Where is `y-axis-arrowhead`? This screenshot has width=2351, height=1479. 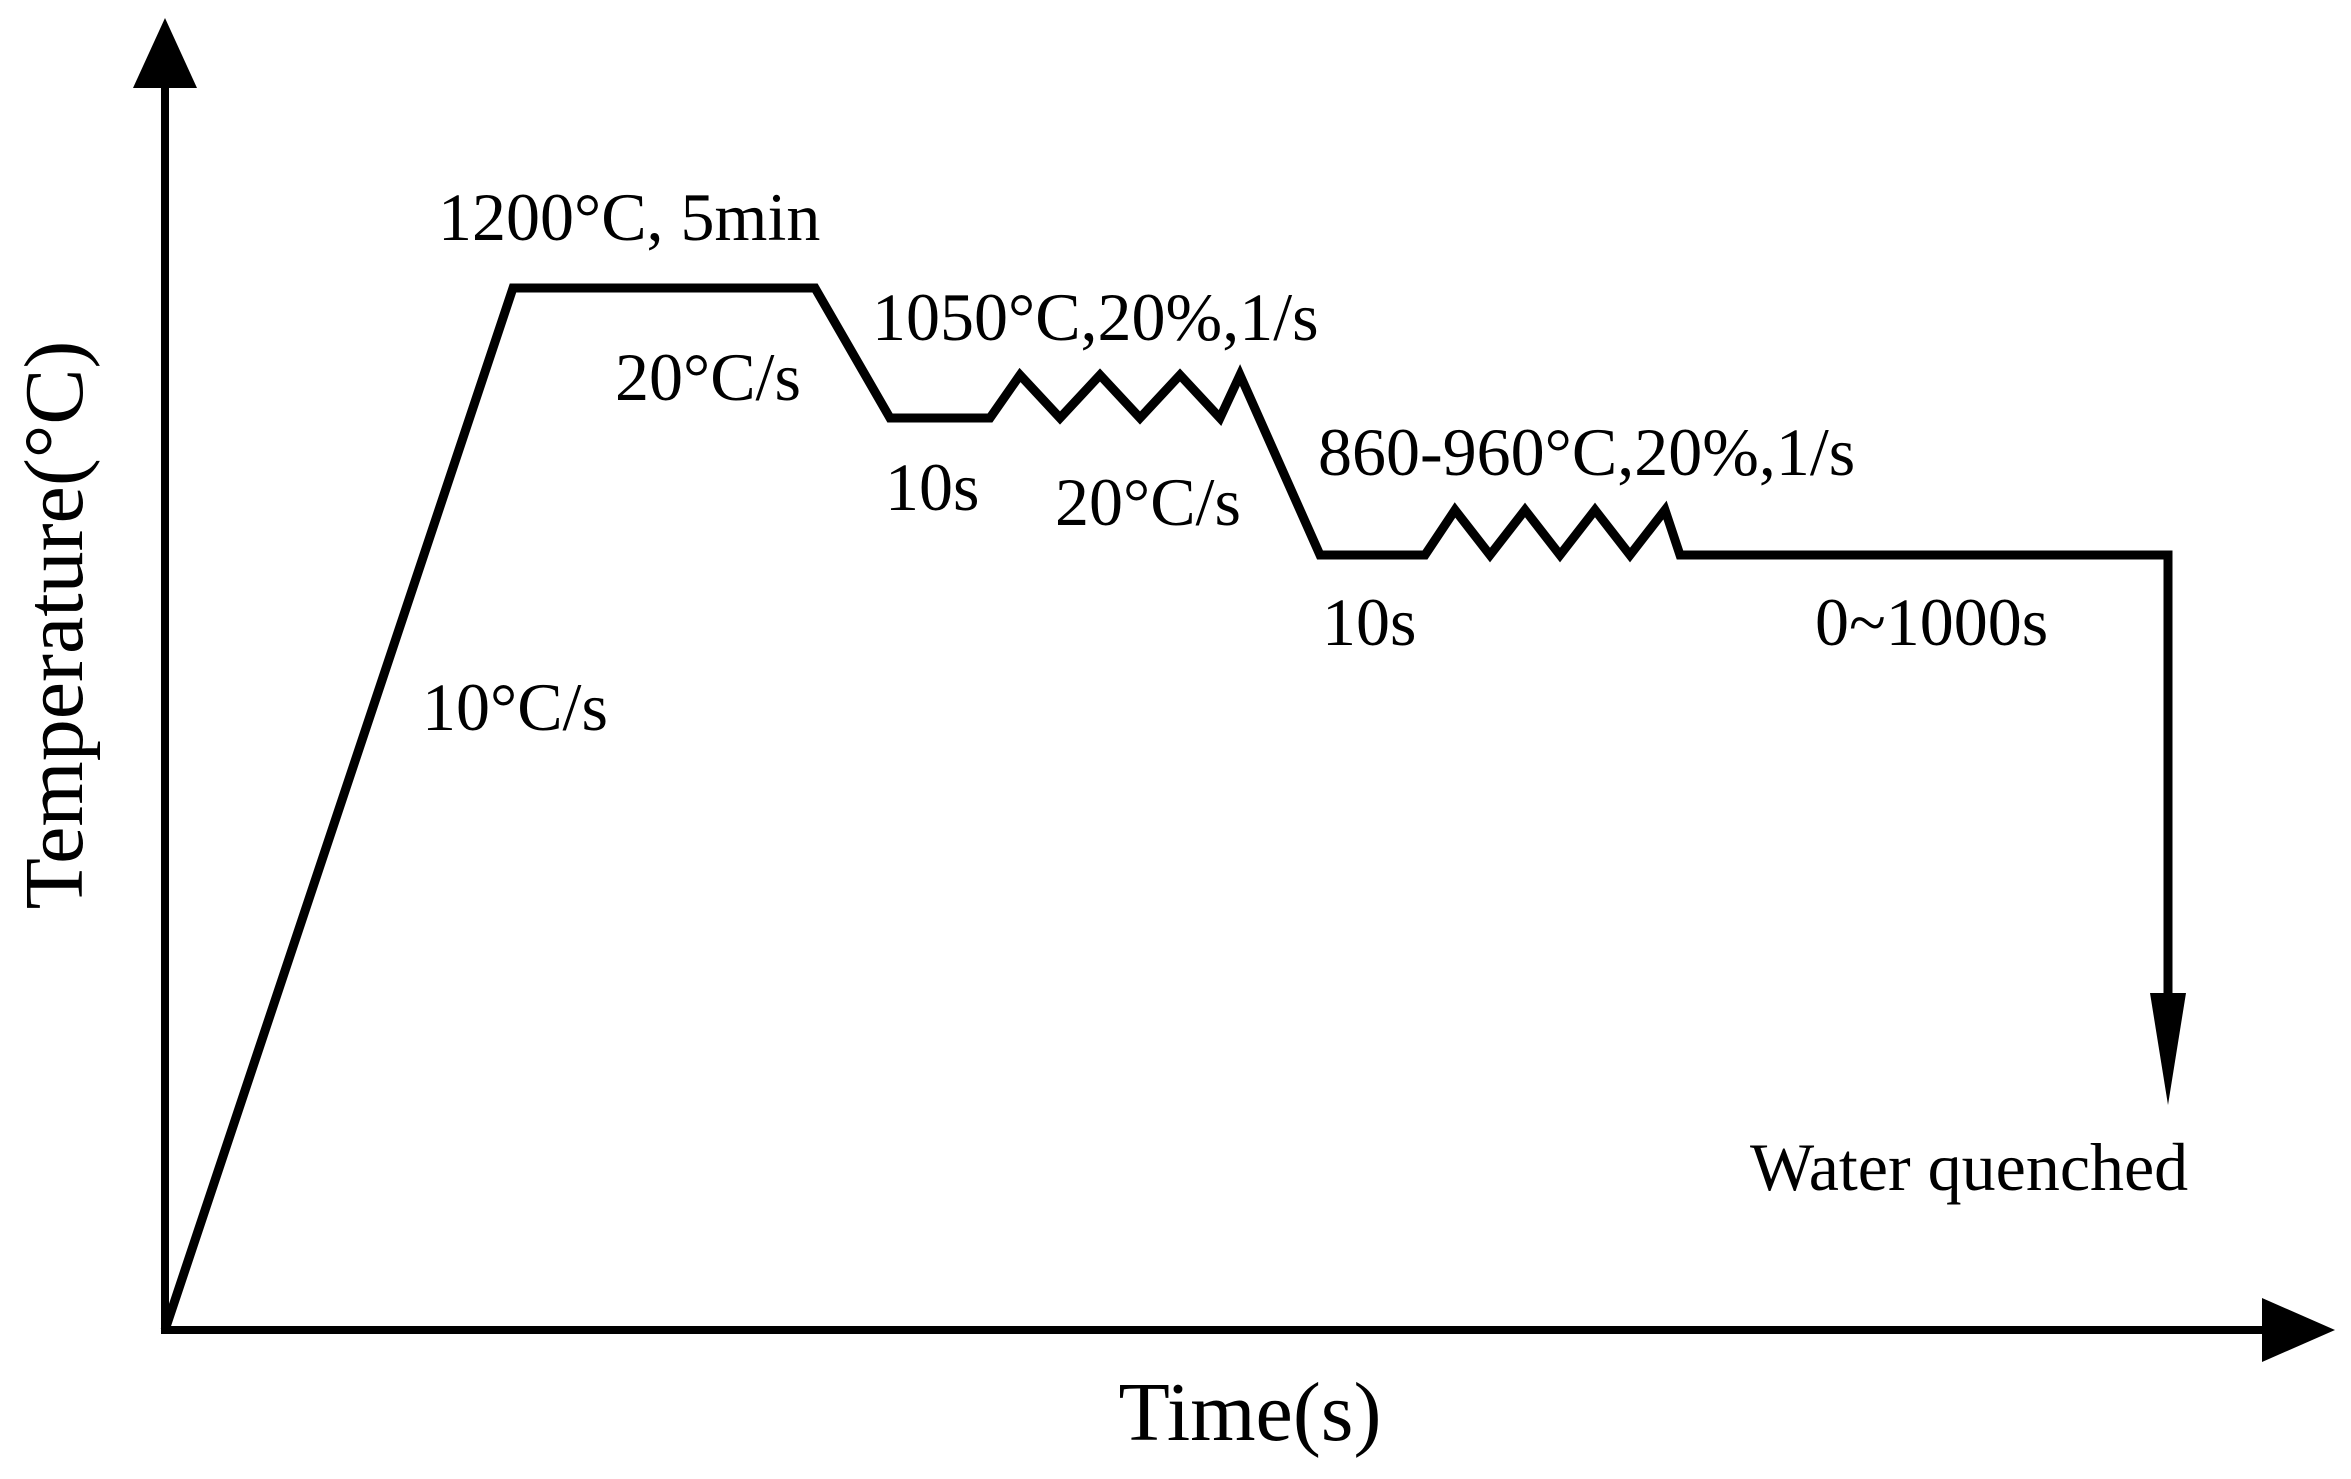 y-axis-arrowhead is located at coordinates (165, 53).